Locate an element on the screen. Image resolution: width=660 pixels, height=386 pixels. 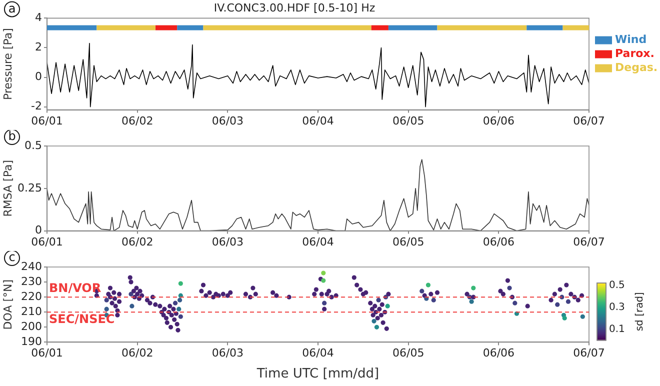
ref-line-label: SEC/NSEC is located at coordinates (82, 319).